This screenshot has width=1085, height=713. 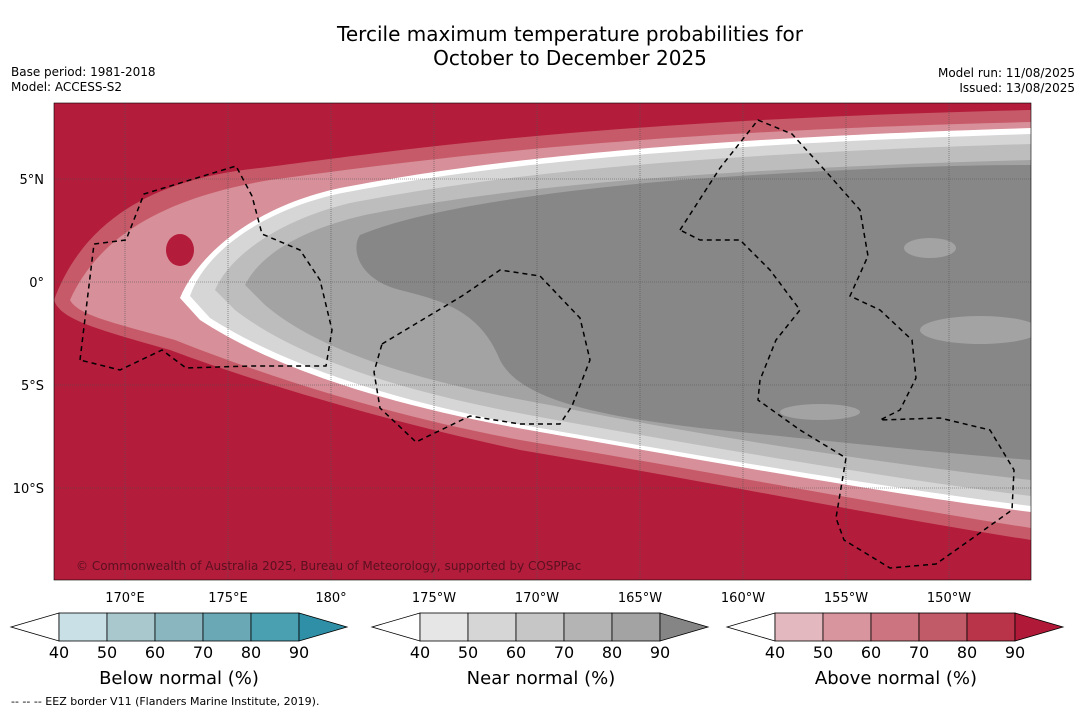 I want to click on near-normal-label: Near normal (%), so click(x=541, y=678).